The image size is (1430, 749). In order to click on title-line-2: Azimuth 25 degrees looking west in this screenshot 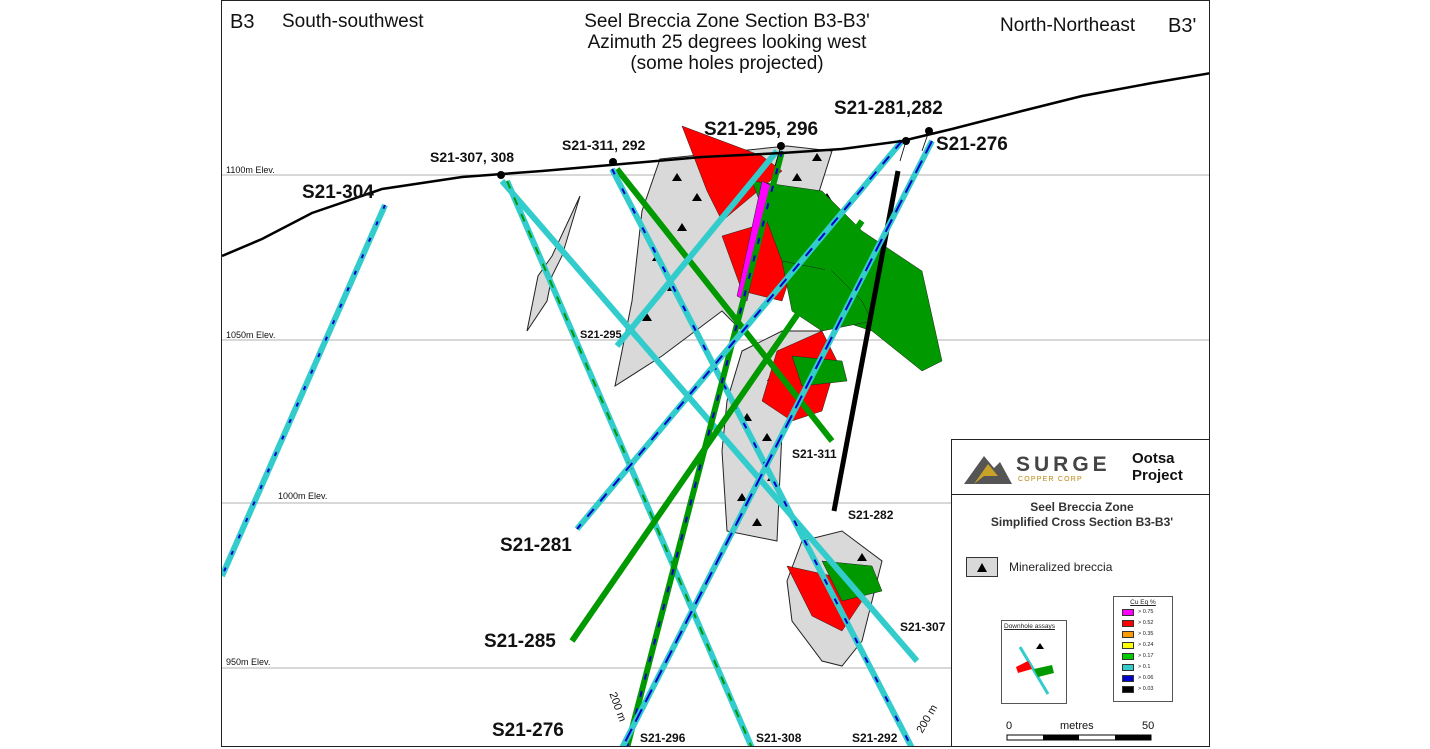, I will do `click(727, 42)`.